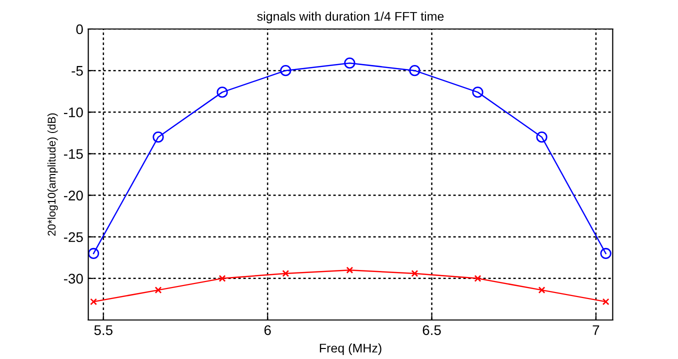 Image resolution: width=678 pixels, height=359 pixels. I want to click on y-tick-label: -10, so click(73, 112).